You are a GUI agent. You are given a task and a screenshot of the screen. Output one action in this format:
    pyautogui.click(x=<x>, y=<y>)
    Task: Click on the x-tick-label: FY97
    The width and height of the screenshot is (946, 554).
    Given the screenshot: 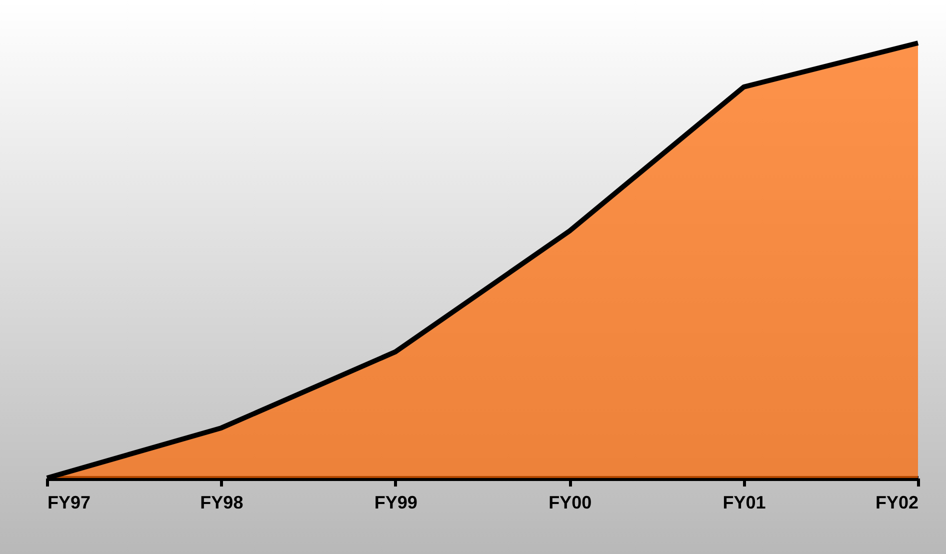 What is the action you would take?
    pyautogui.click(x=69, y=502)
    